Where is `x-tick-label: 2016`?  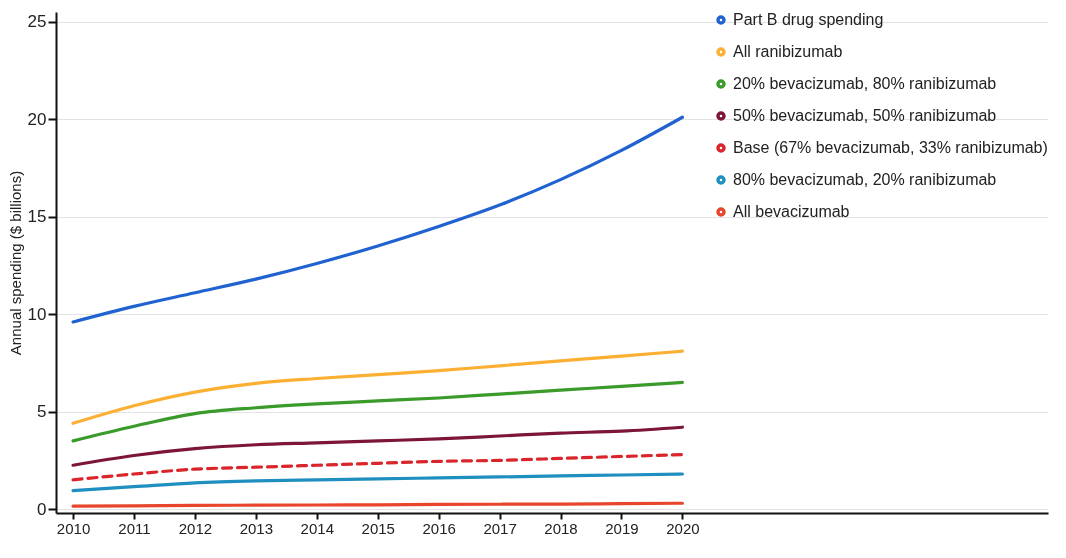 x-tick-label: 2016 is located at coordinates (439, 528).